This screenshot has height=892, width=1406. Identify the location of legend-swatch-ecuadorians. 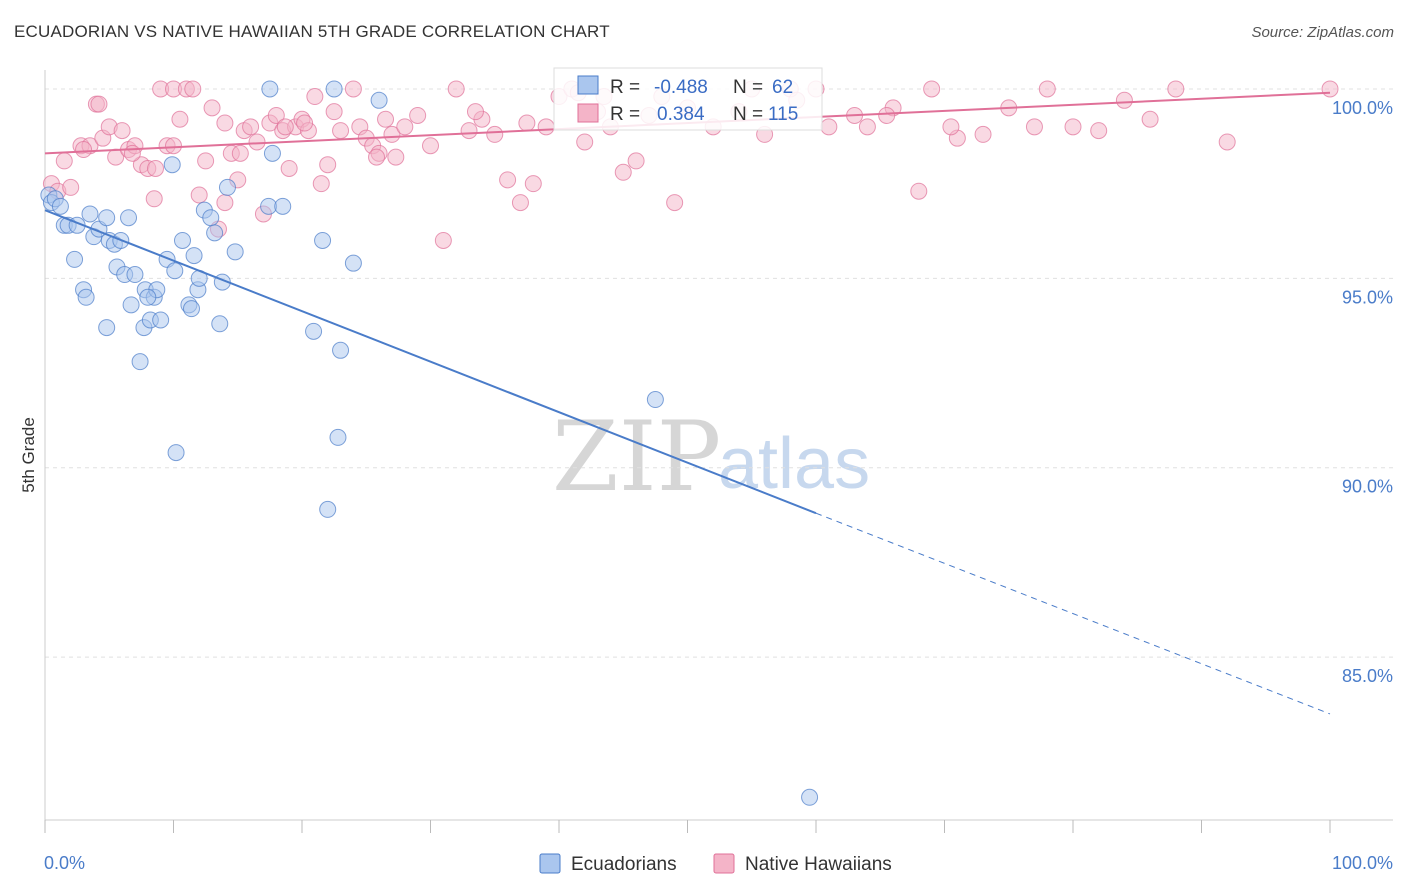
(550, 863).